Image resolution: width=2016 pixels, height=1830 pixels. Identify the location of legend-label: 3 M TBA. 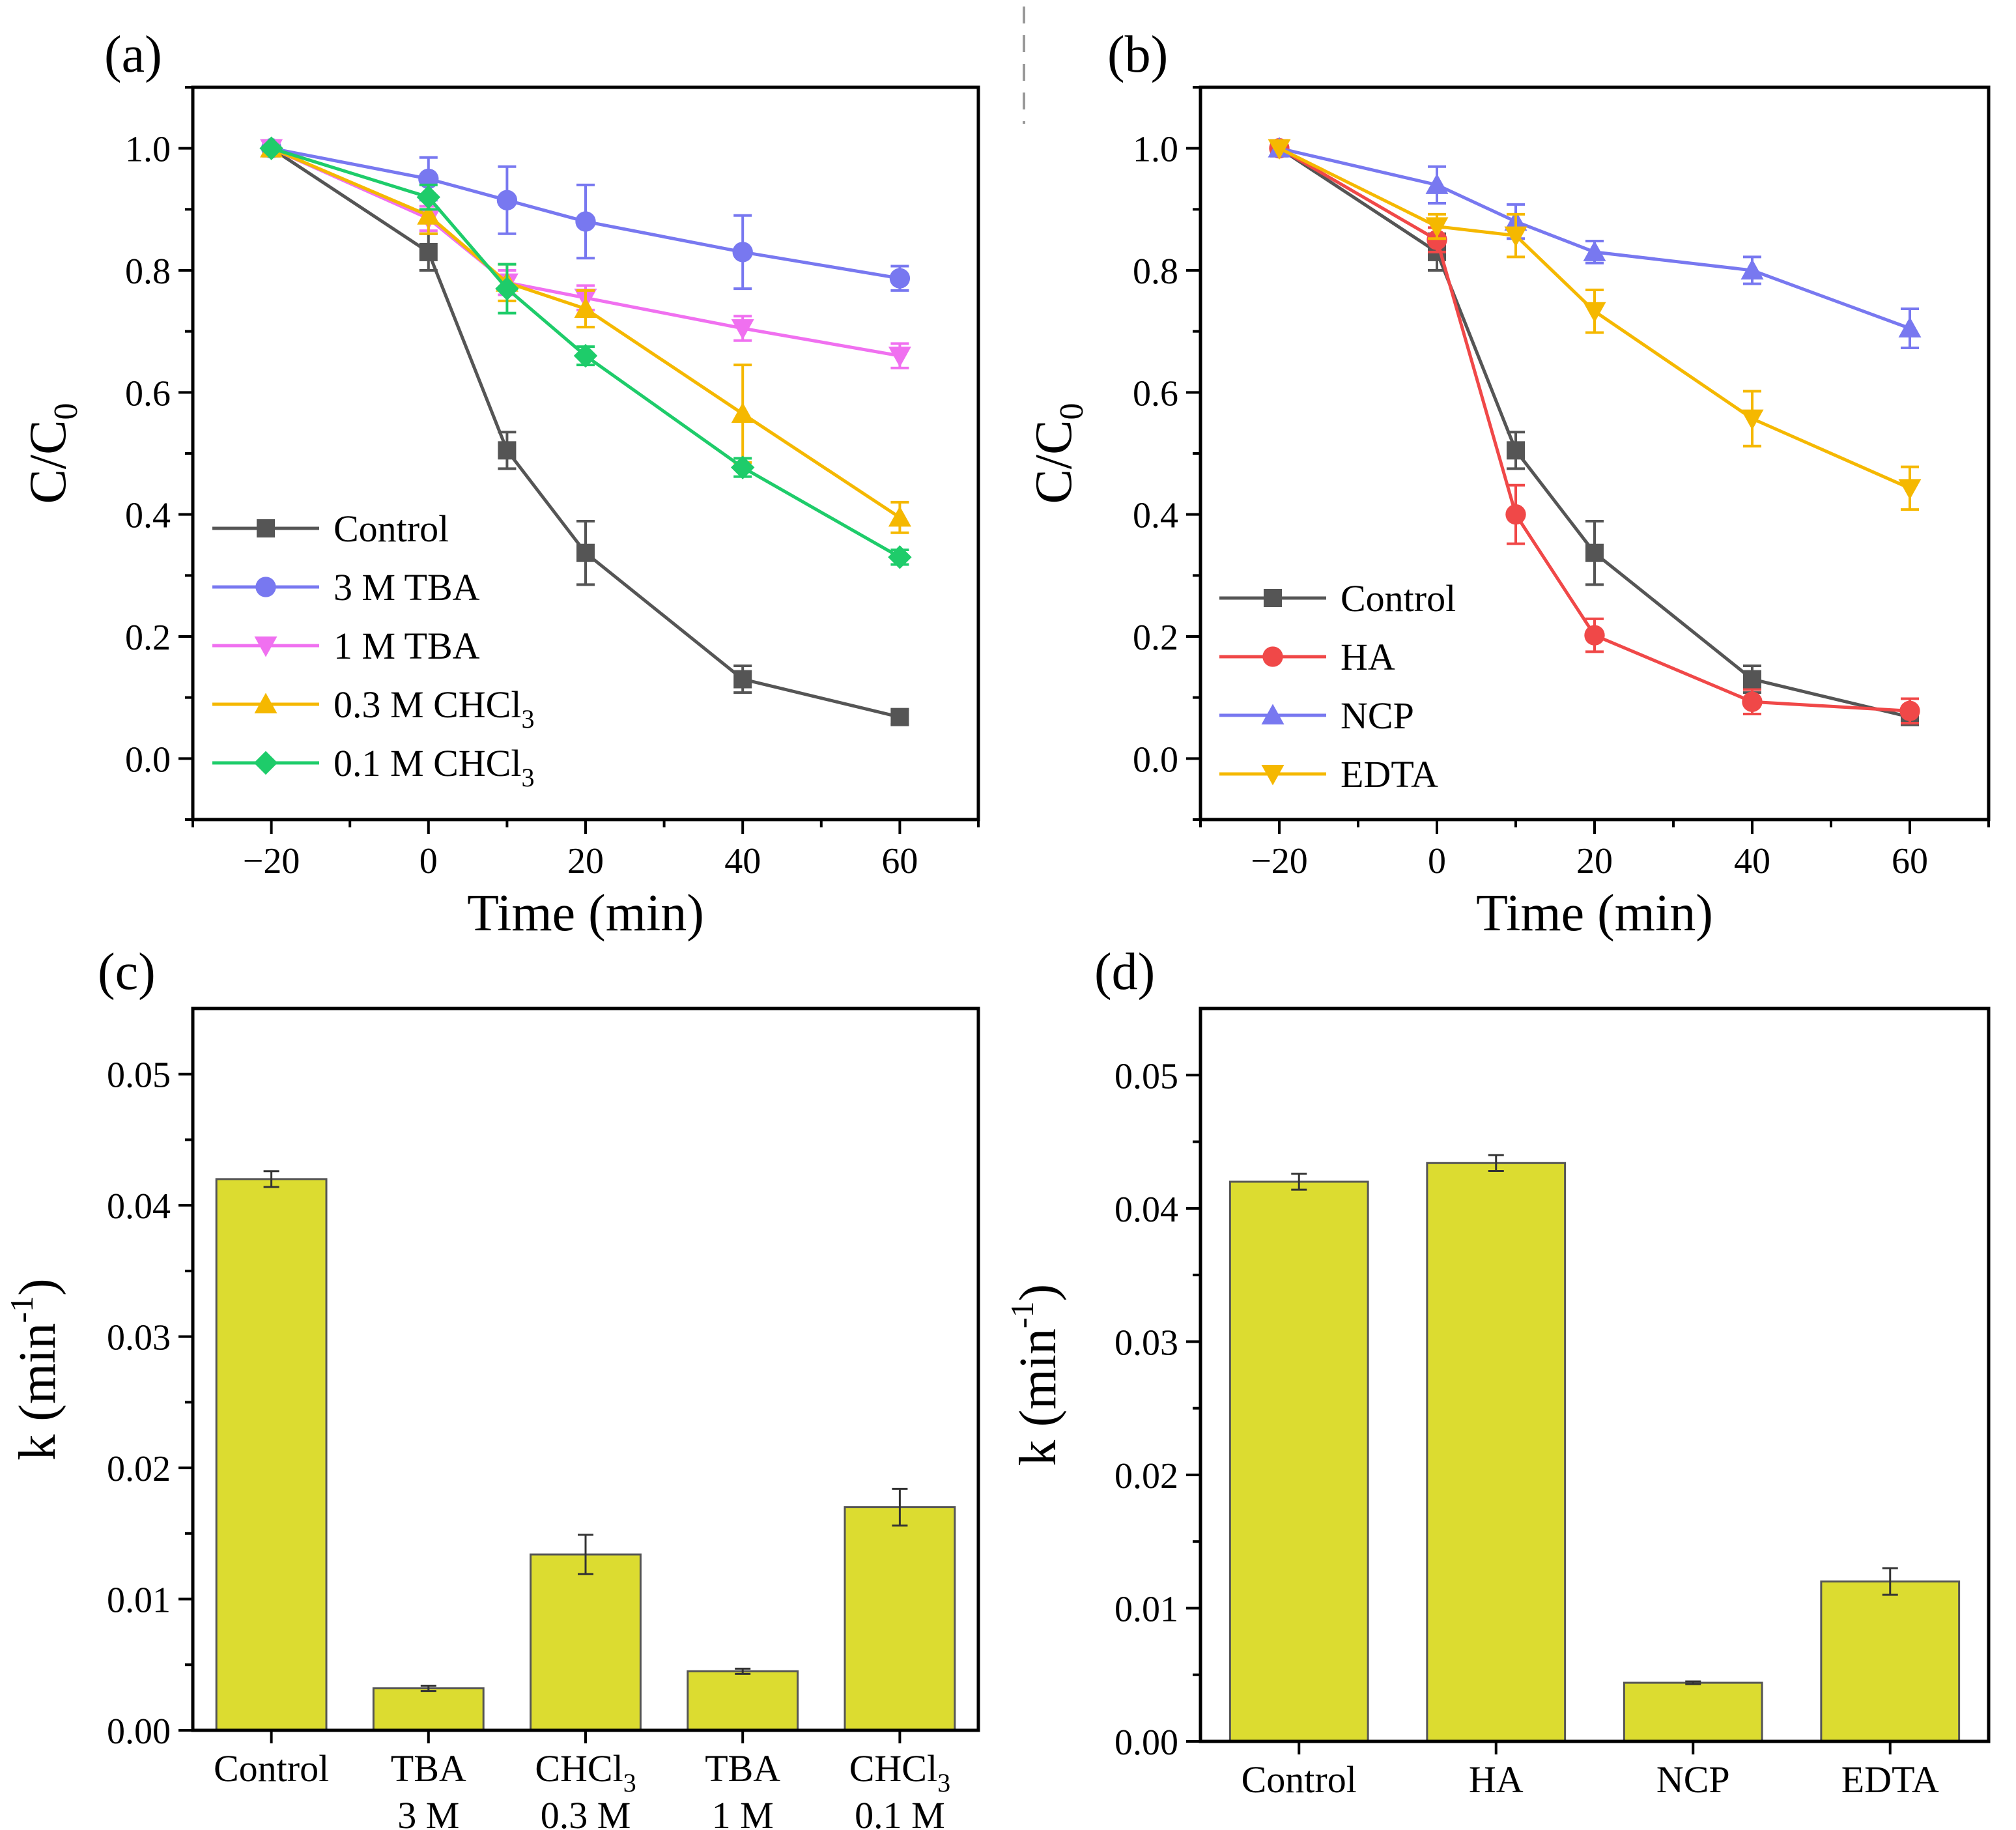
(407, 587).